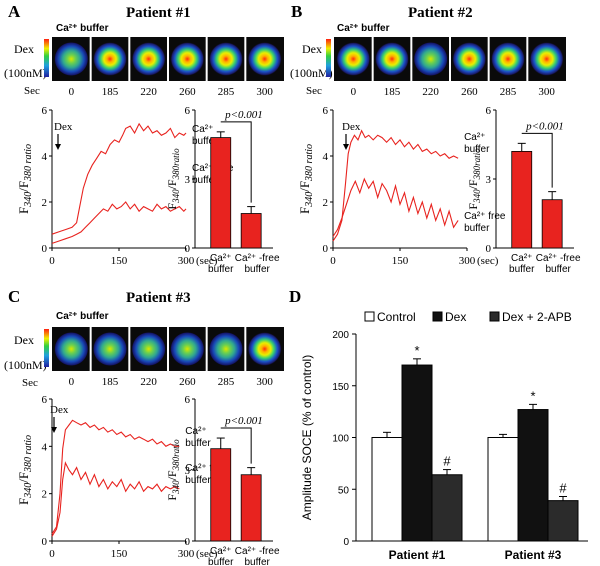 The width and height of the screenshot is (600, 566). Describe the element at coordinates (489, 249) in the screenshot. I see `panel-b-bars-ytick-label-0: 0` at that location.